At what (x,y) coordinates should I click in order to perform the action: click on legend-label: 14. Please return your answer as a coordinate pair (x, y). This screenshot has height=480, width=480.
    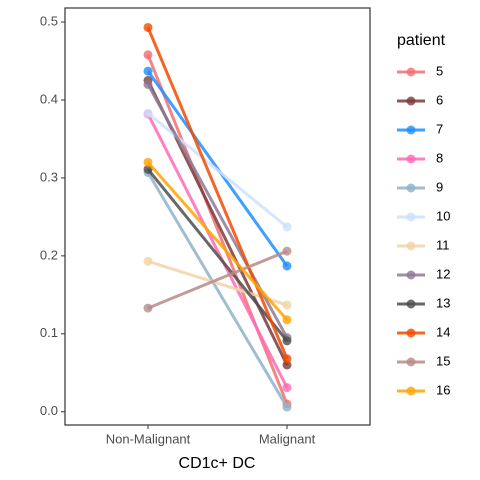
    Looking at the image, I should click on (443, 331).